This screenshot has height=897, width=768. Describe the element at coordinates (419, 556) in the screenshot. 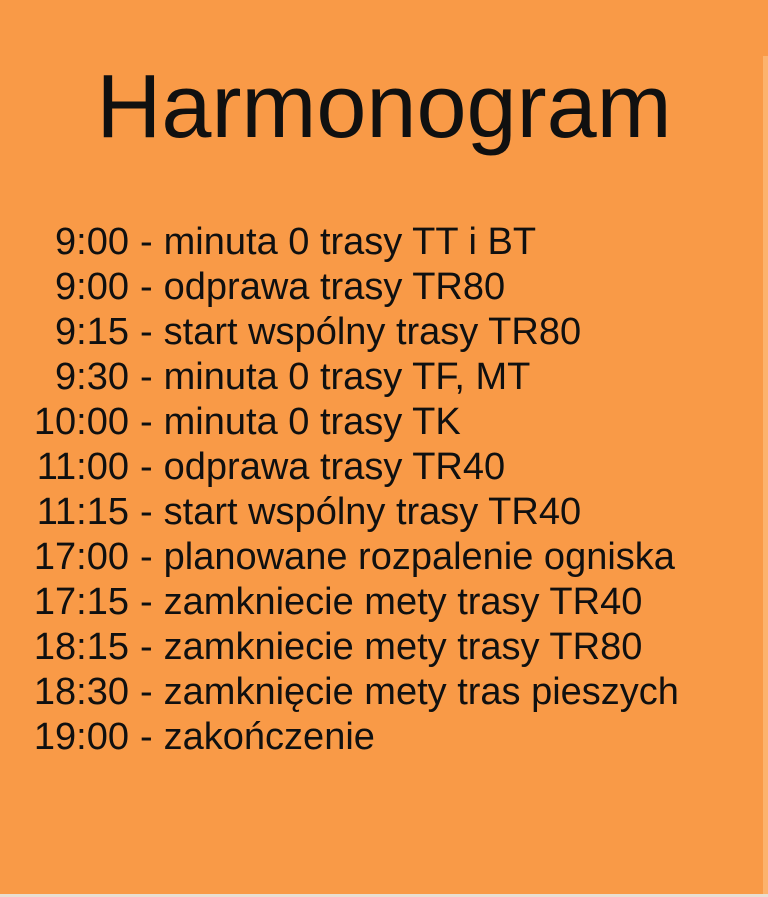

I see `schedule-event: planowane rozpalenie ogniska` at that location.